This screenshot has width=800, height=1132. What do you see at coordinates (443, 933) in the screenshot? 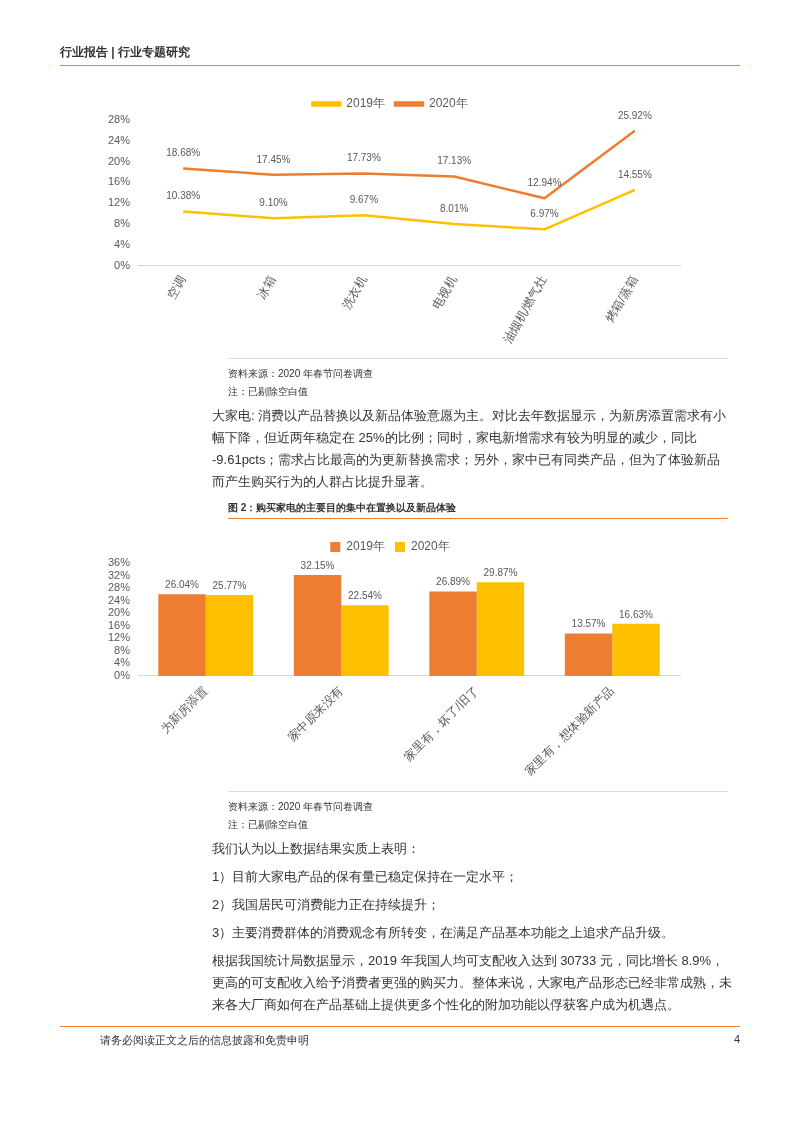
I see `text: 3）主要消费群体的消费观念有所转变，在满足产品基本功能之上追求产品升级。` at bounding box center [443, 933].